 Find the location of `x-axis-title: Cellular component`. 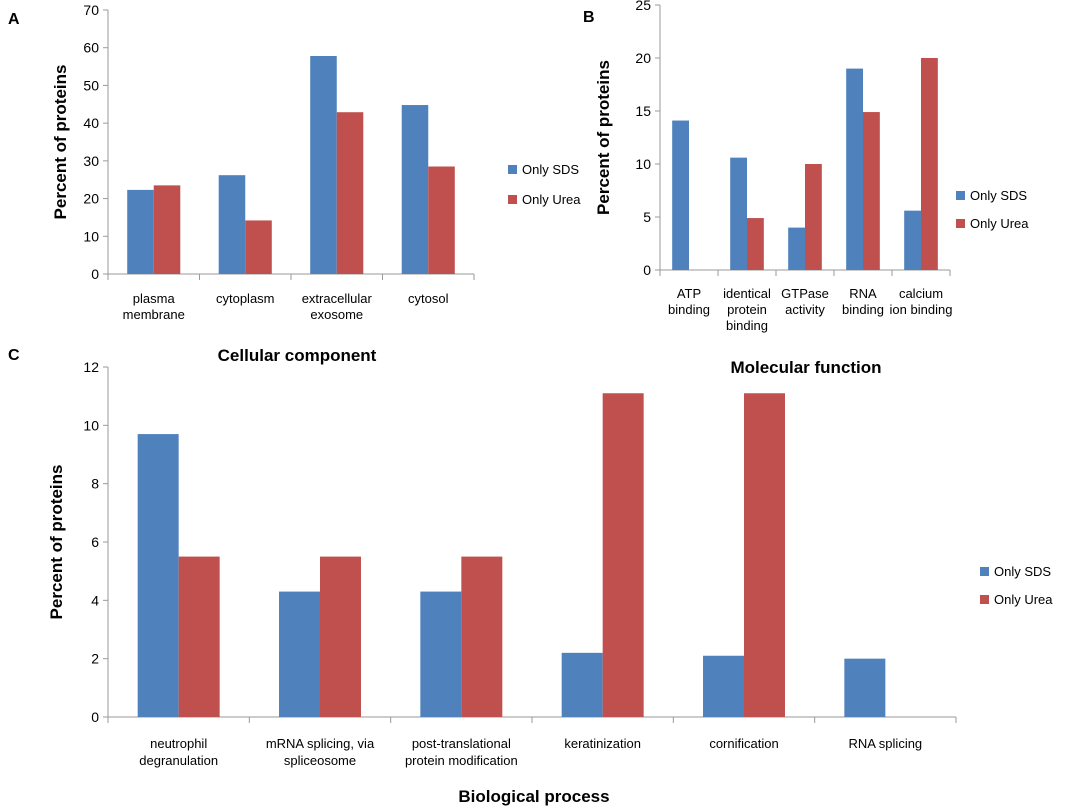

x-axis-title: Cellular component is located at coordinates (297, 355).